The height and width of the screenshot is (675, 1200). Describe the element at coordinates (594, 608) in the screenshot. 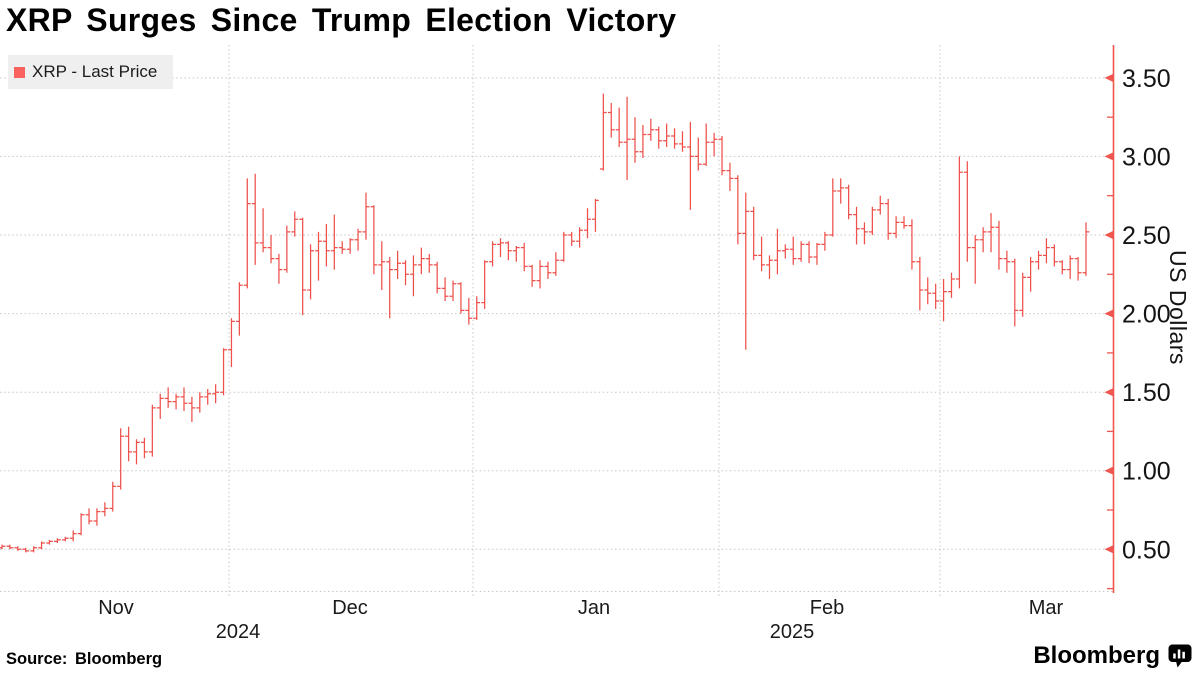

I see `x-month-label: Jan` at that location.